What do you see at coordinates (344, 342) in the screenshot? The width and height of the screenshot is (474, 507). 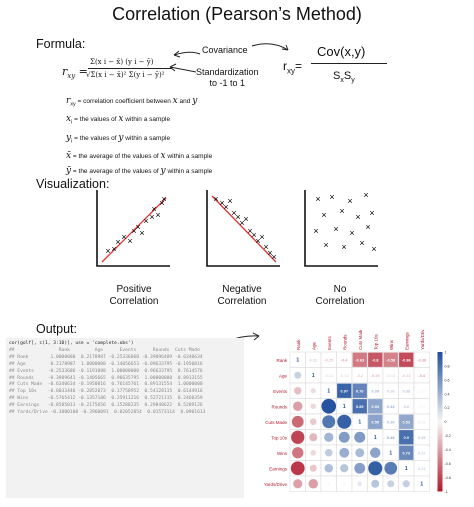 I see `corr-col-label: Rounds` at bounding box center [344, 342].